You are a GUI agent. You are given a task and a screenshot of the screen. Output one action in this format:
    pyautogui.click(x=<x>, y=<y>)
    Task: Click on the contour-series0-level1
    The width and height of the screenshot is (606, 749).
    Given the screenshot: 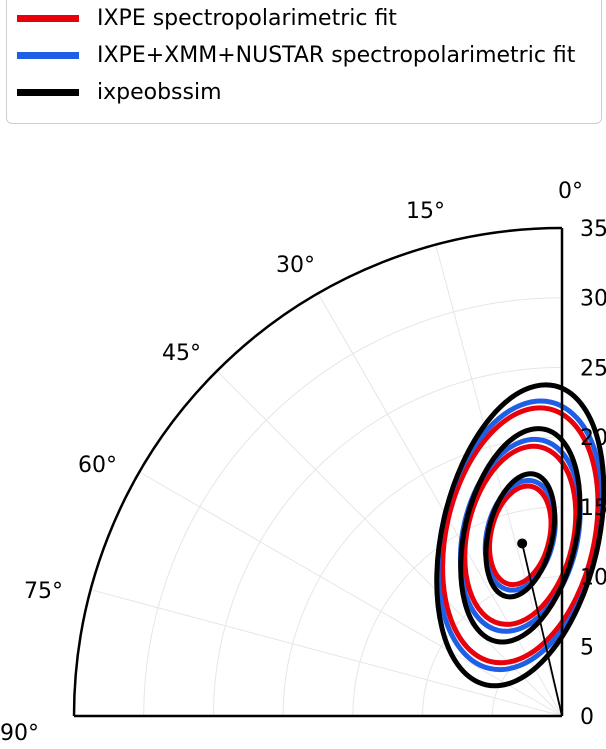 What is the action you would take?
    pyautogui.click(x=520, y=535)
    